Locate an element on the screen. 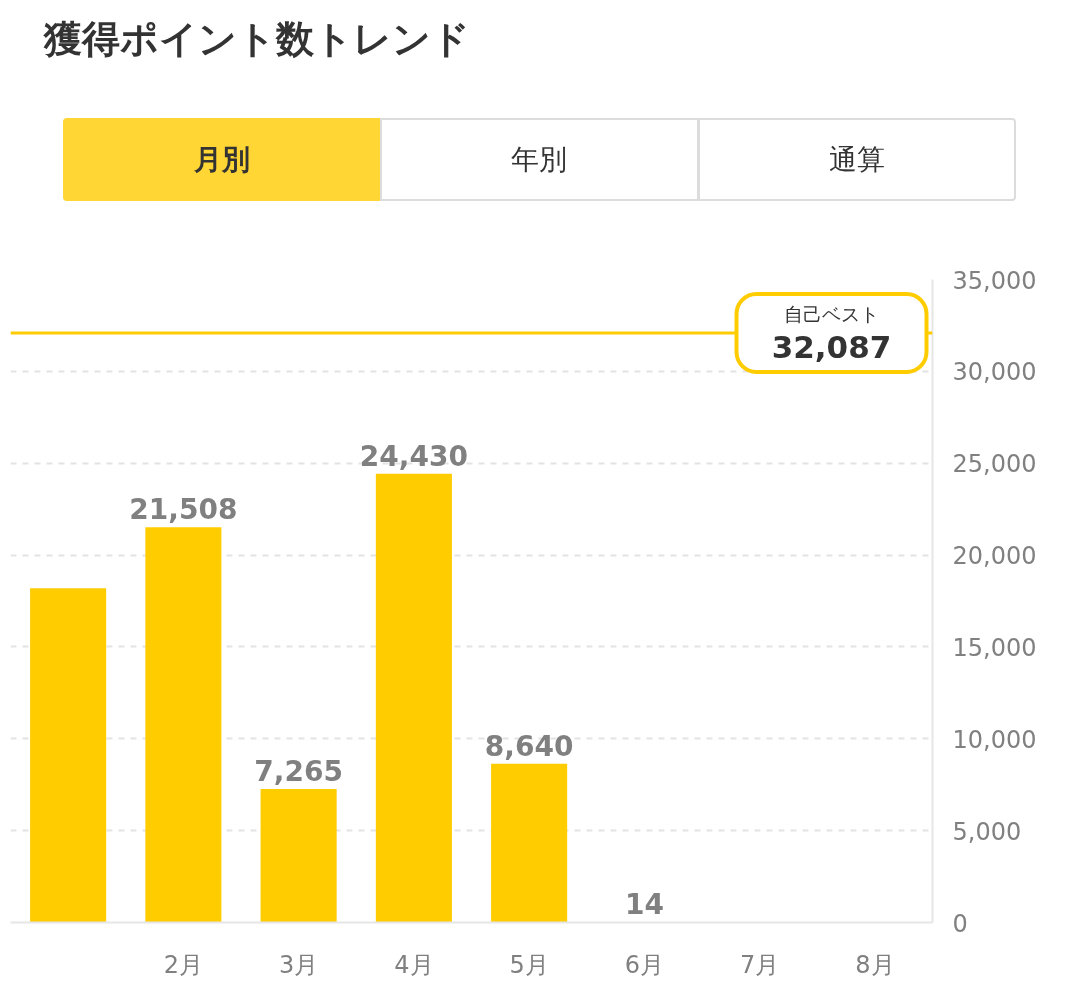 The height and width of the screenshot is (992, 1080). data-label: 14 is located at coordinates (644, 905).